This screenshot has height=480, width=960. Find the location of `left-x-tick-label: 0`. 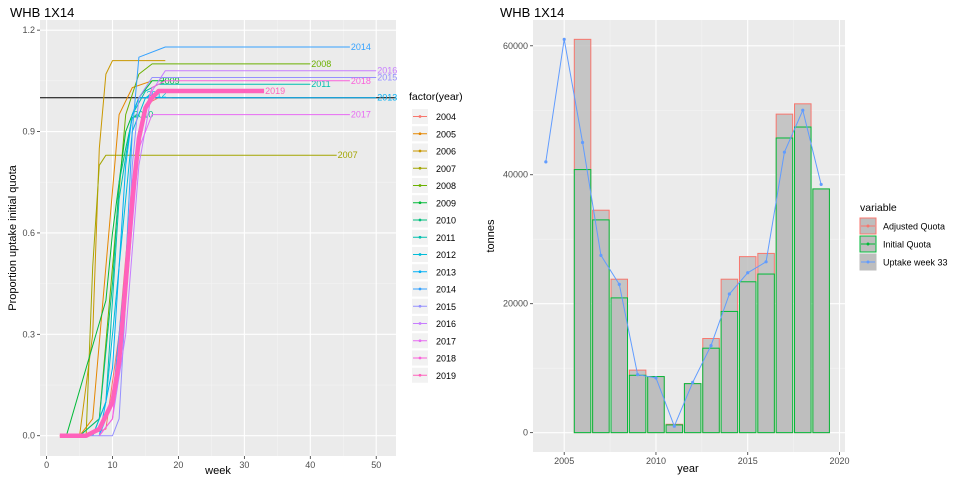

left-x-tick-label: 0 is located at coordinates (46, 465).